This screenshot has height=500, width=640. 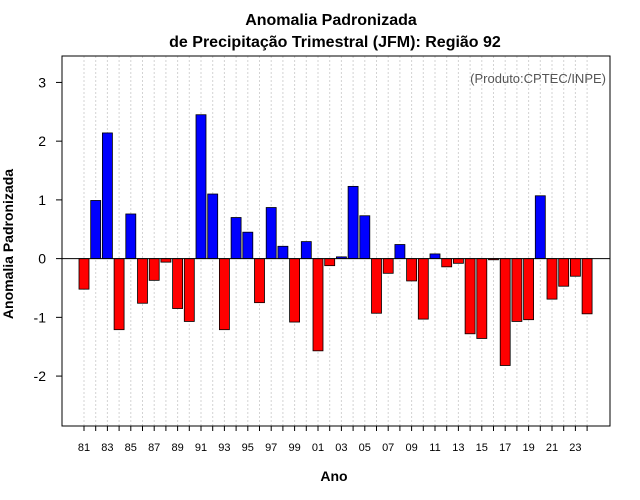 I want to click on y-tick-label: -2, so click(x=40, y=376).